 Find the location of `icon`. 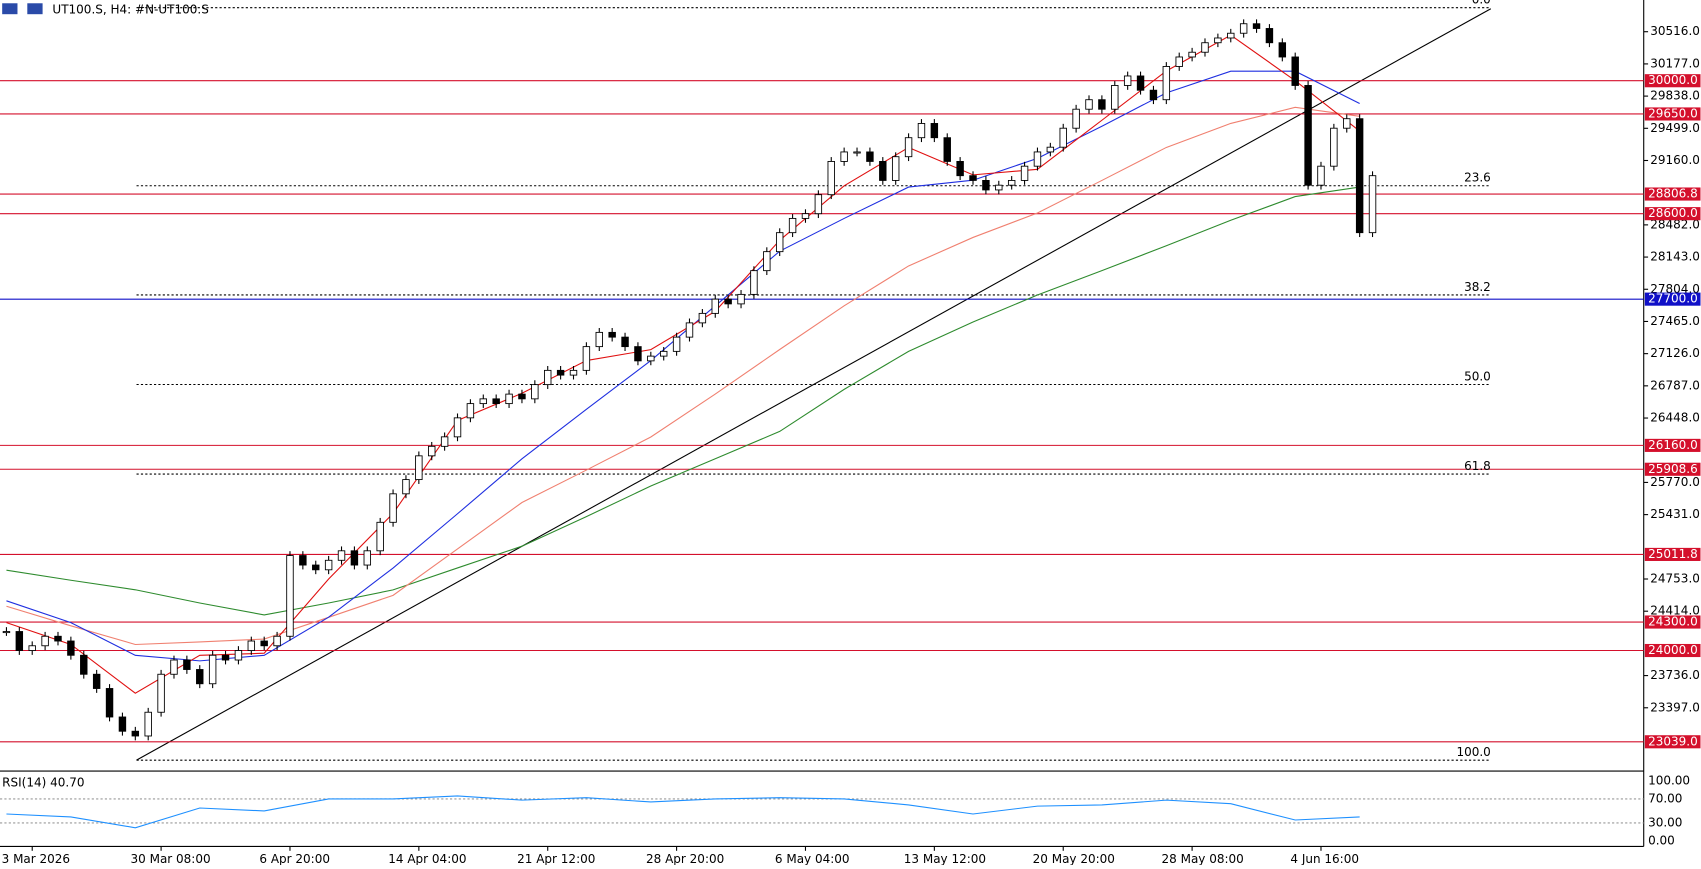

icon is located at coordinates (10, 9).